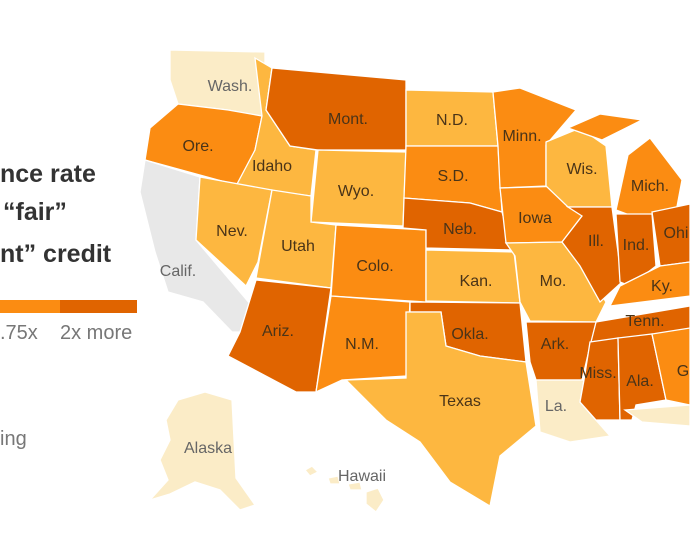 This screenshot has height=549, width=690. What do you see at coordinates (460, 401) in the screenshot?
I see `state-label-tx: Texas` at bounding box center [460, 401].